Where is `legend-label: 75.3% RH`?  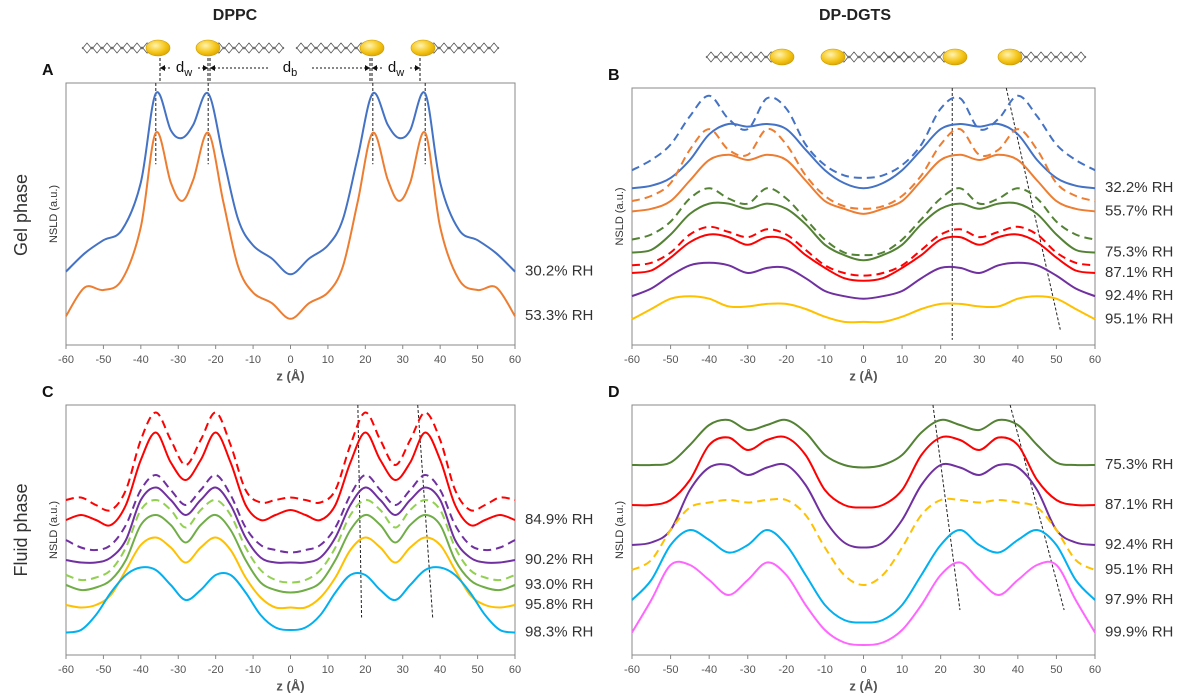
legend-label: 75.3% RH is located at coordinates (1139, 251).